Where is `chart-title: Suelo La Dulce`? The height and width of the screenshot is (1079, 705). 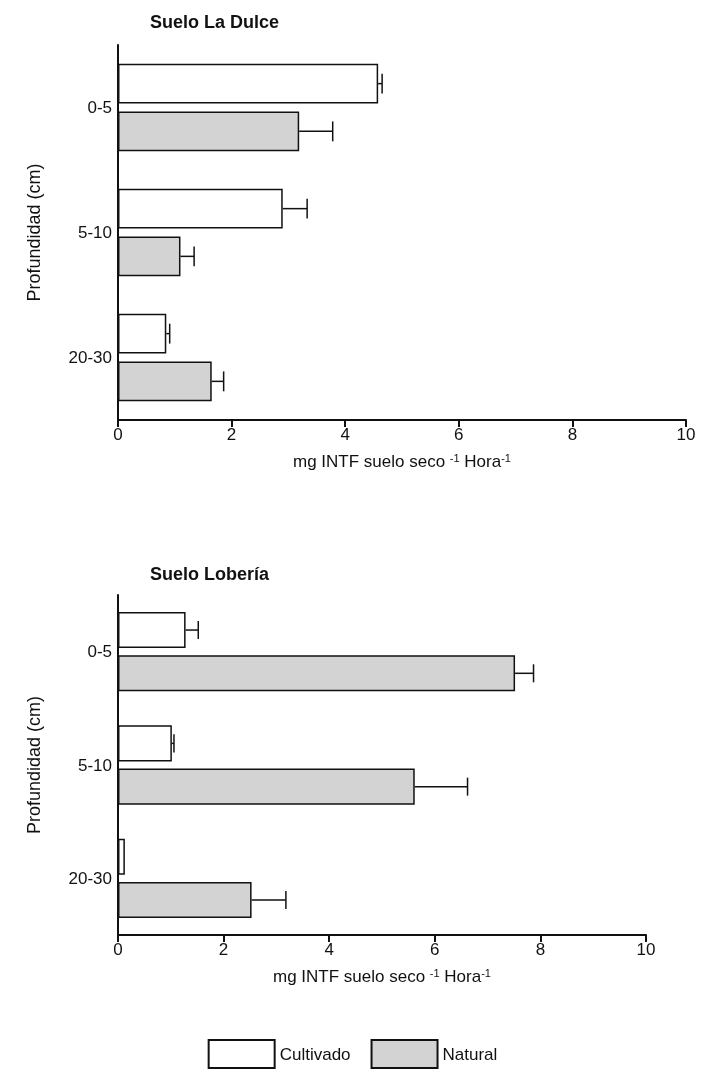 chart-title: Suelo La Dulce is located at coordinates (215, 22).